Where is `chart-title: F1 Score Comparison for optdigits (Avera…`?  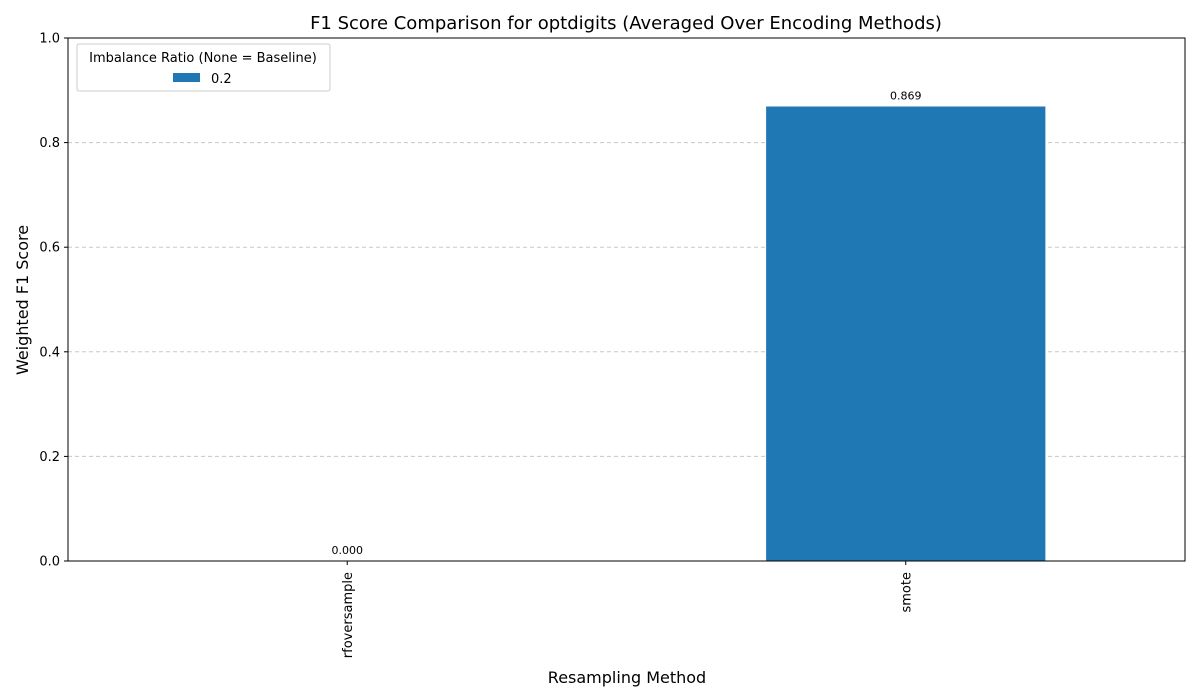 chart-title: F1 Score Comparison for optdigits (Avera… is located at coordinates (626, 23).